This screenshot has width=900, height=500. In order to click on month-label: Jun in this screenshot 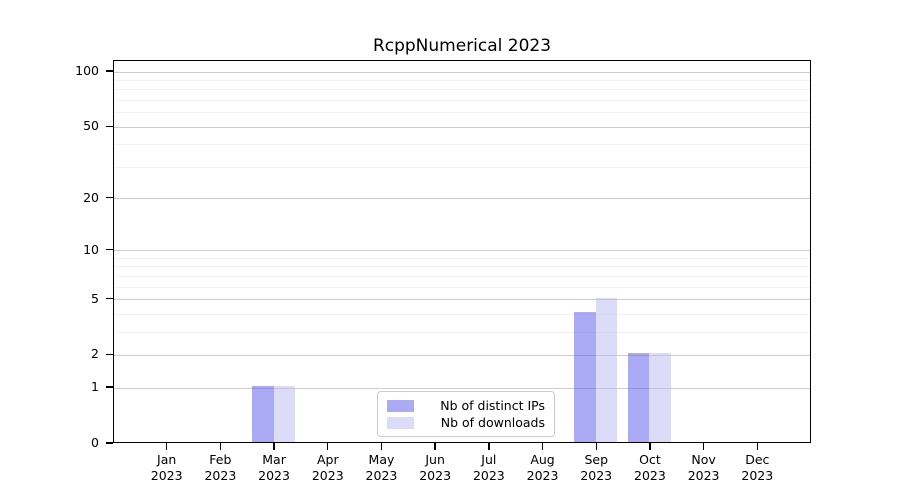, I will do `click(435, 459)`.